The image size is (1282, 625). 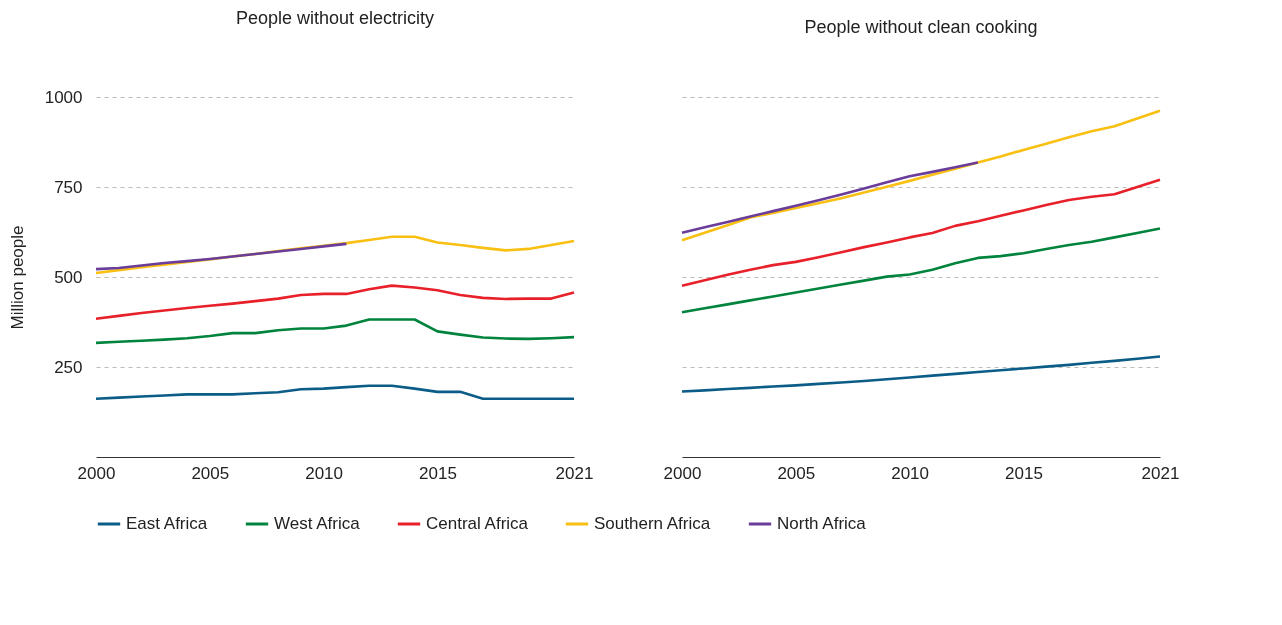 What do you see at coordinates (335, 18) in the screenshot?
I see `chart-title: People without electricity` at bounding box center [335, 18].